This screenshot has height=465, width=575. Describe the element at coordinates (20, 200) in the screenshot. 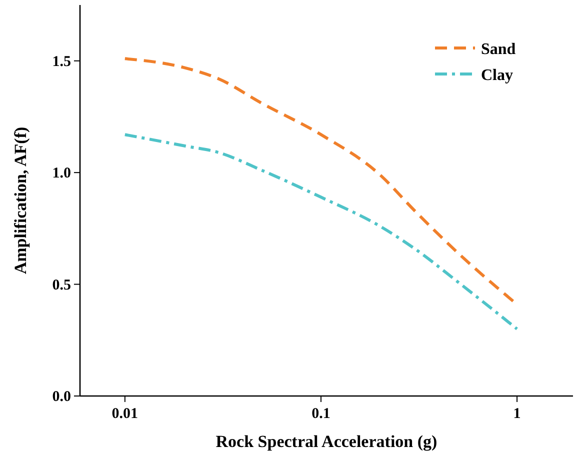

I see `y-axis-title: Amplification, AF(f)` at that location.